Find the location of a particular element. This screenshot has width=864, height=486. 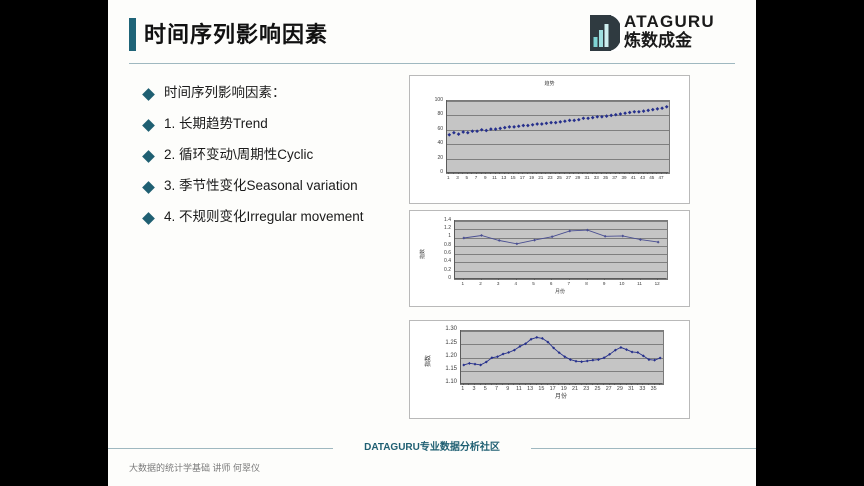

dataguru-logo: ATAGURU 炼数成金 is located at coordinates (666, 34).